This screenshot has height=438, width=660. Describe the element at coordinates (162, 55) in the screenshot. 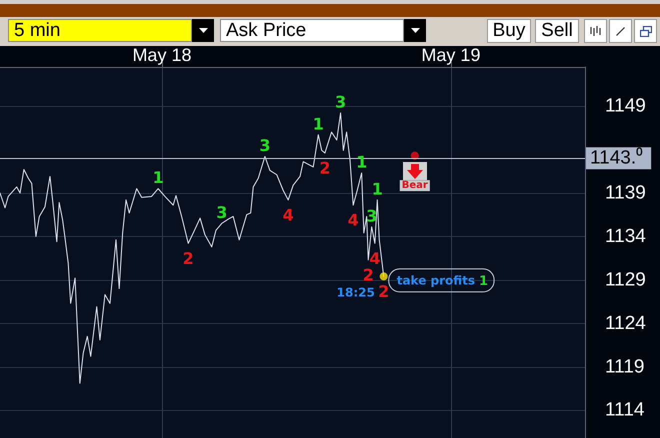

I see `x-tick-label: May 18` at that location.